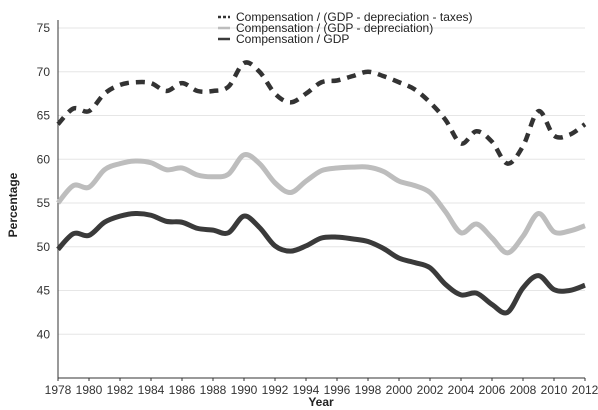  What do you see at coordinates (213, 390) in the screenshot?
I see `x-tick-label: 1988` at bounding box center [213, 390].